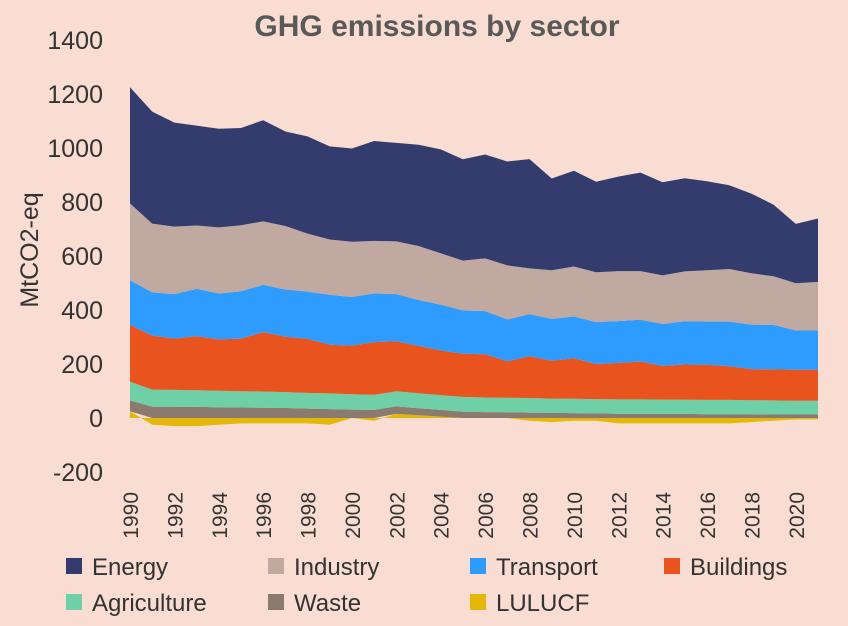 This screenshot has height=626, width=848. I want to click on legend-item-lulucf: LULUCF, so click(529, 603).